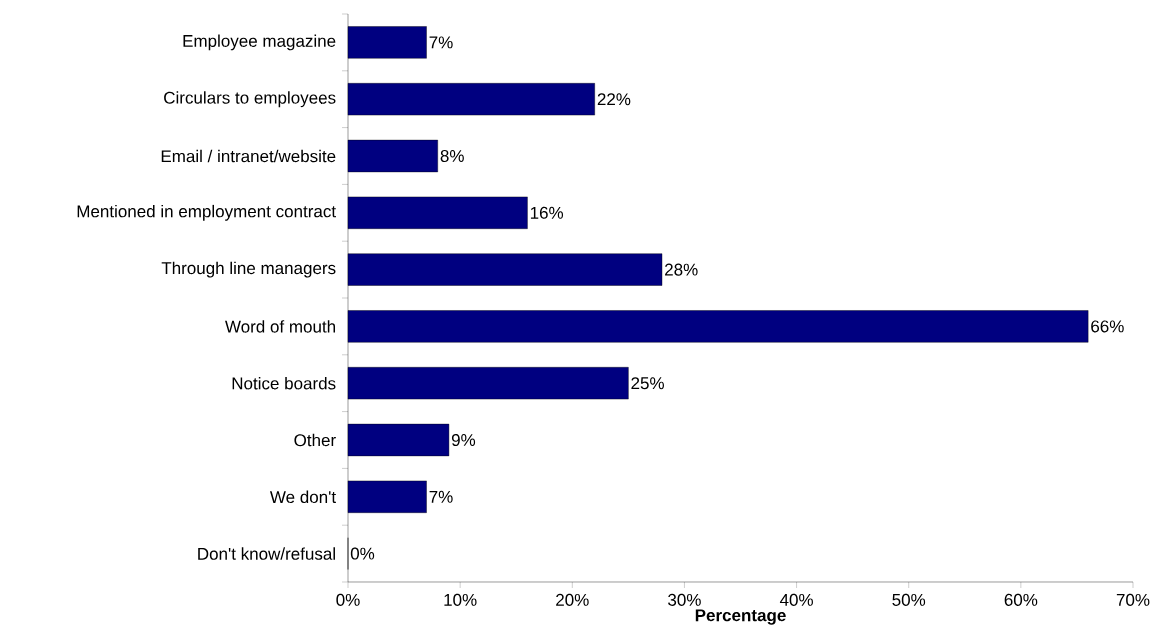 The image size is (1158, 630). Describe the element at coordinates (1107, 326) in the screenshot. I see `data-label: 66%` at that location.